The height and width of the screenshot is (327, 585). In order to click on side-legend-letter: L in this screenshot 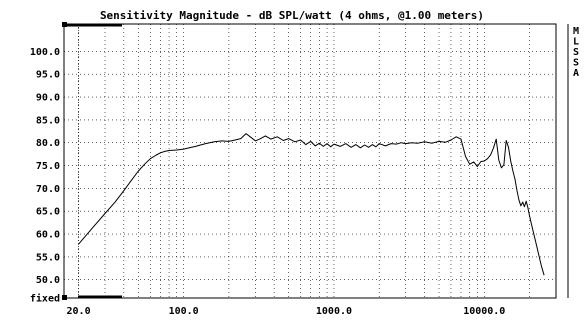, I will do `click(576, 42)`.